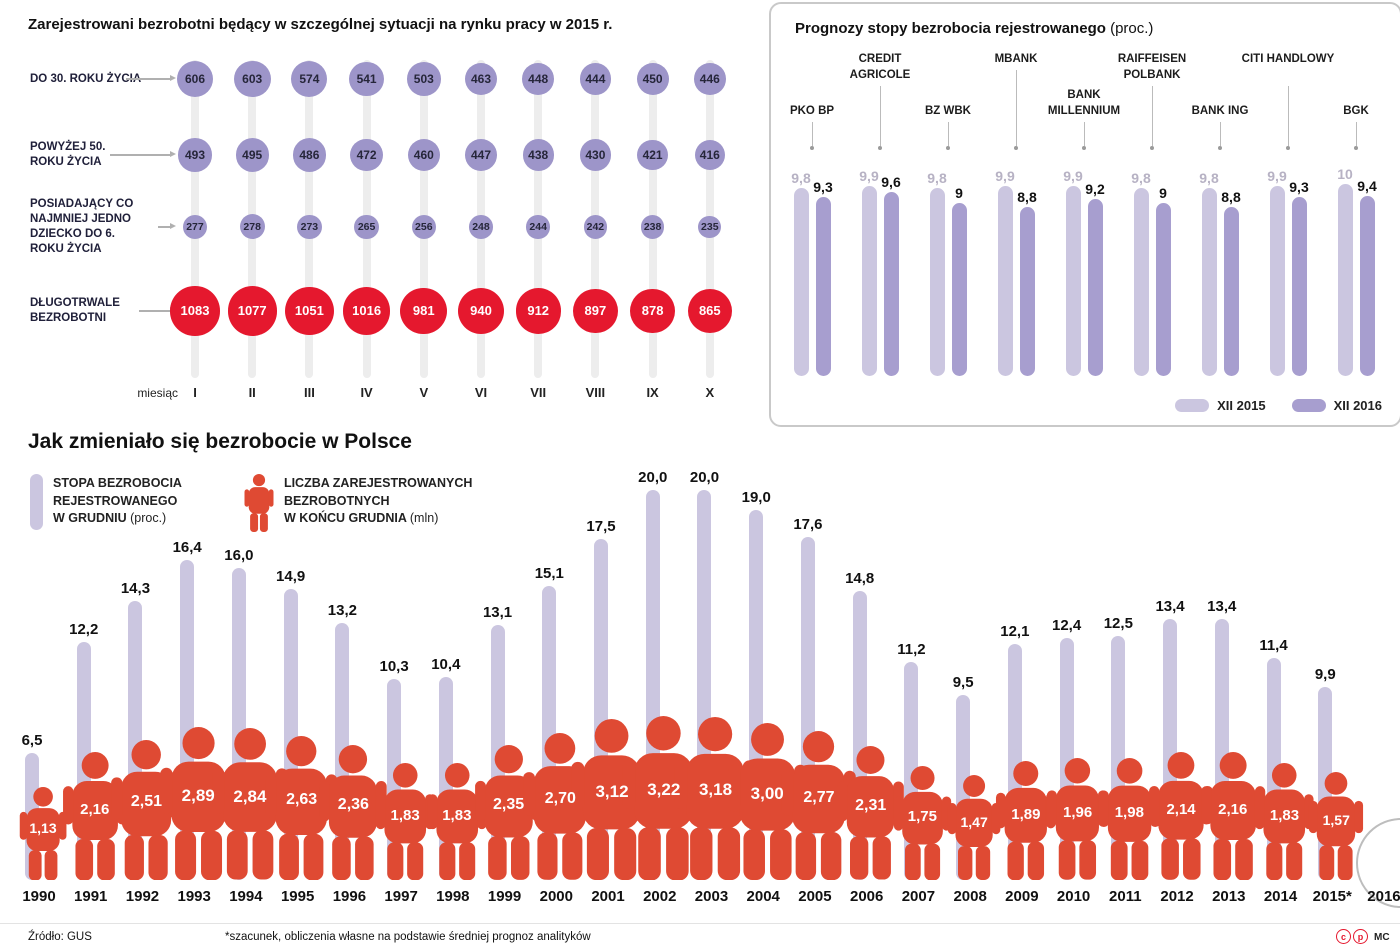  I want to click on x-tick-label: X, so click(710, 392).